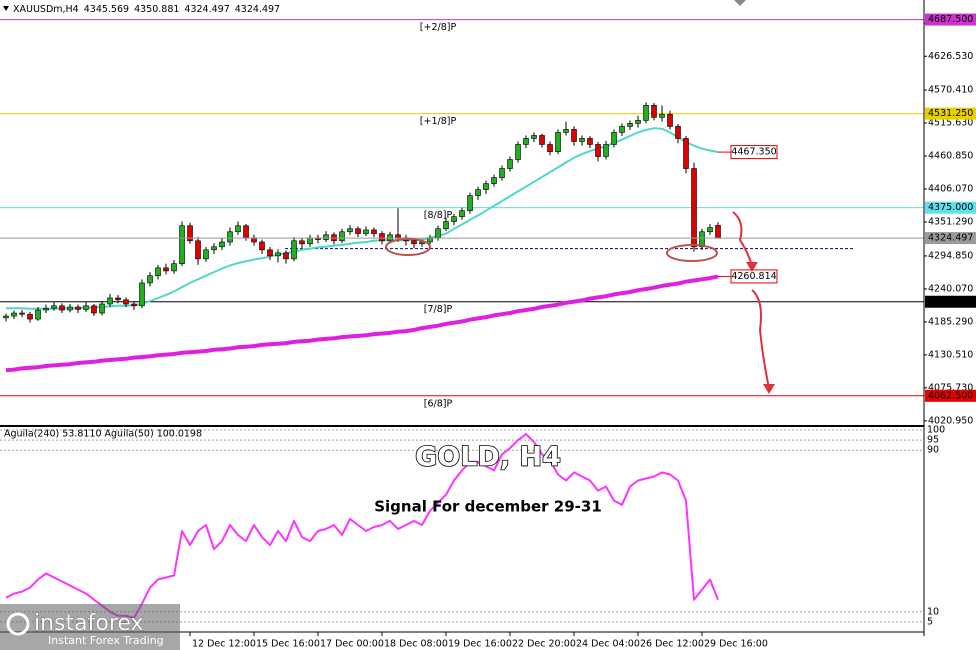 Image resolution: width=976 pixels, height=650 pixels. Describe the element at coordinates (6, 8) in the screenshot. I see `menu-triangle` at that location.